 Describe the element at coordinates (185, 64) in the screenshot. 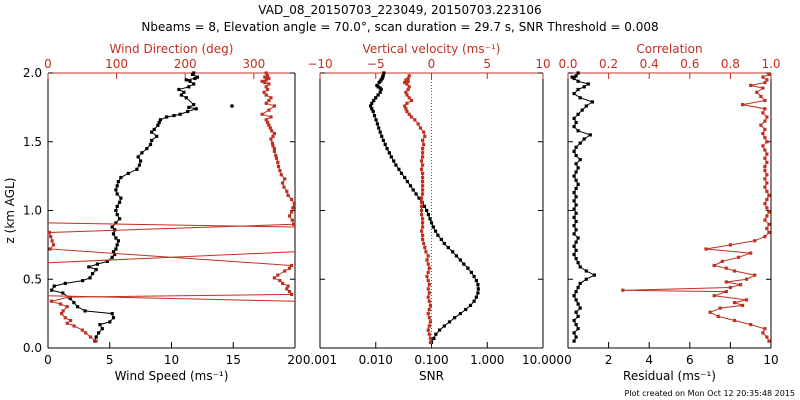

I see `top-tick-label: 200` at that location.